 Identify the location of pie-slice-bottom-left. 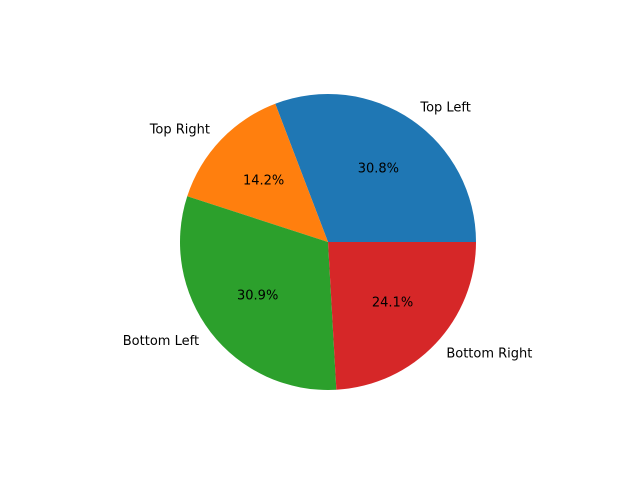
(258, 293).